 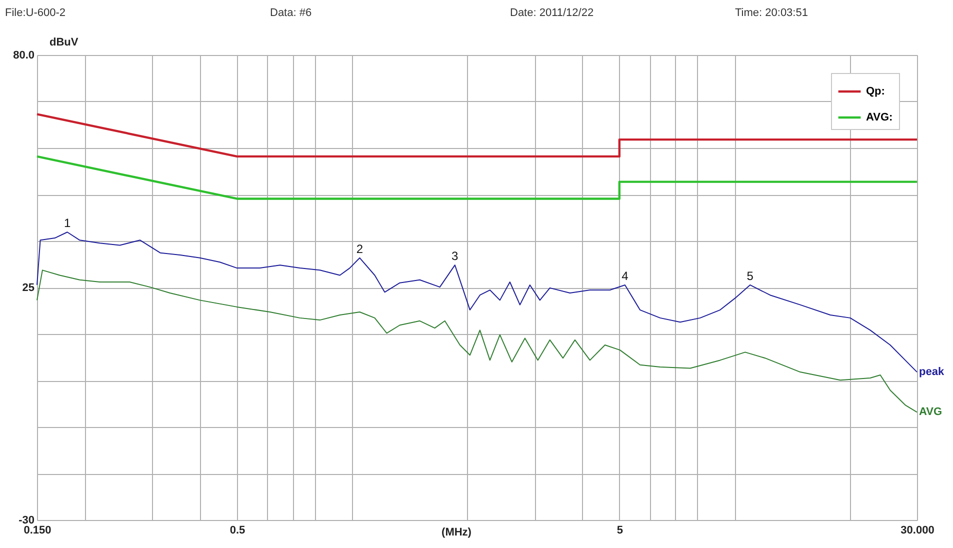 I want to click on annotation: 4, so click(x=625, y=275).